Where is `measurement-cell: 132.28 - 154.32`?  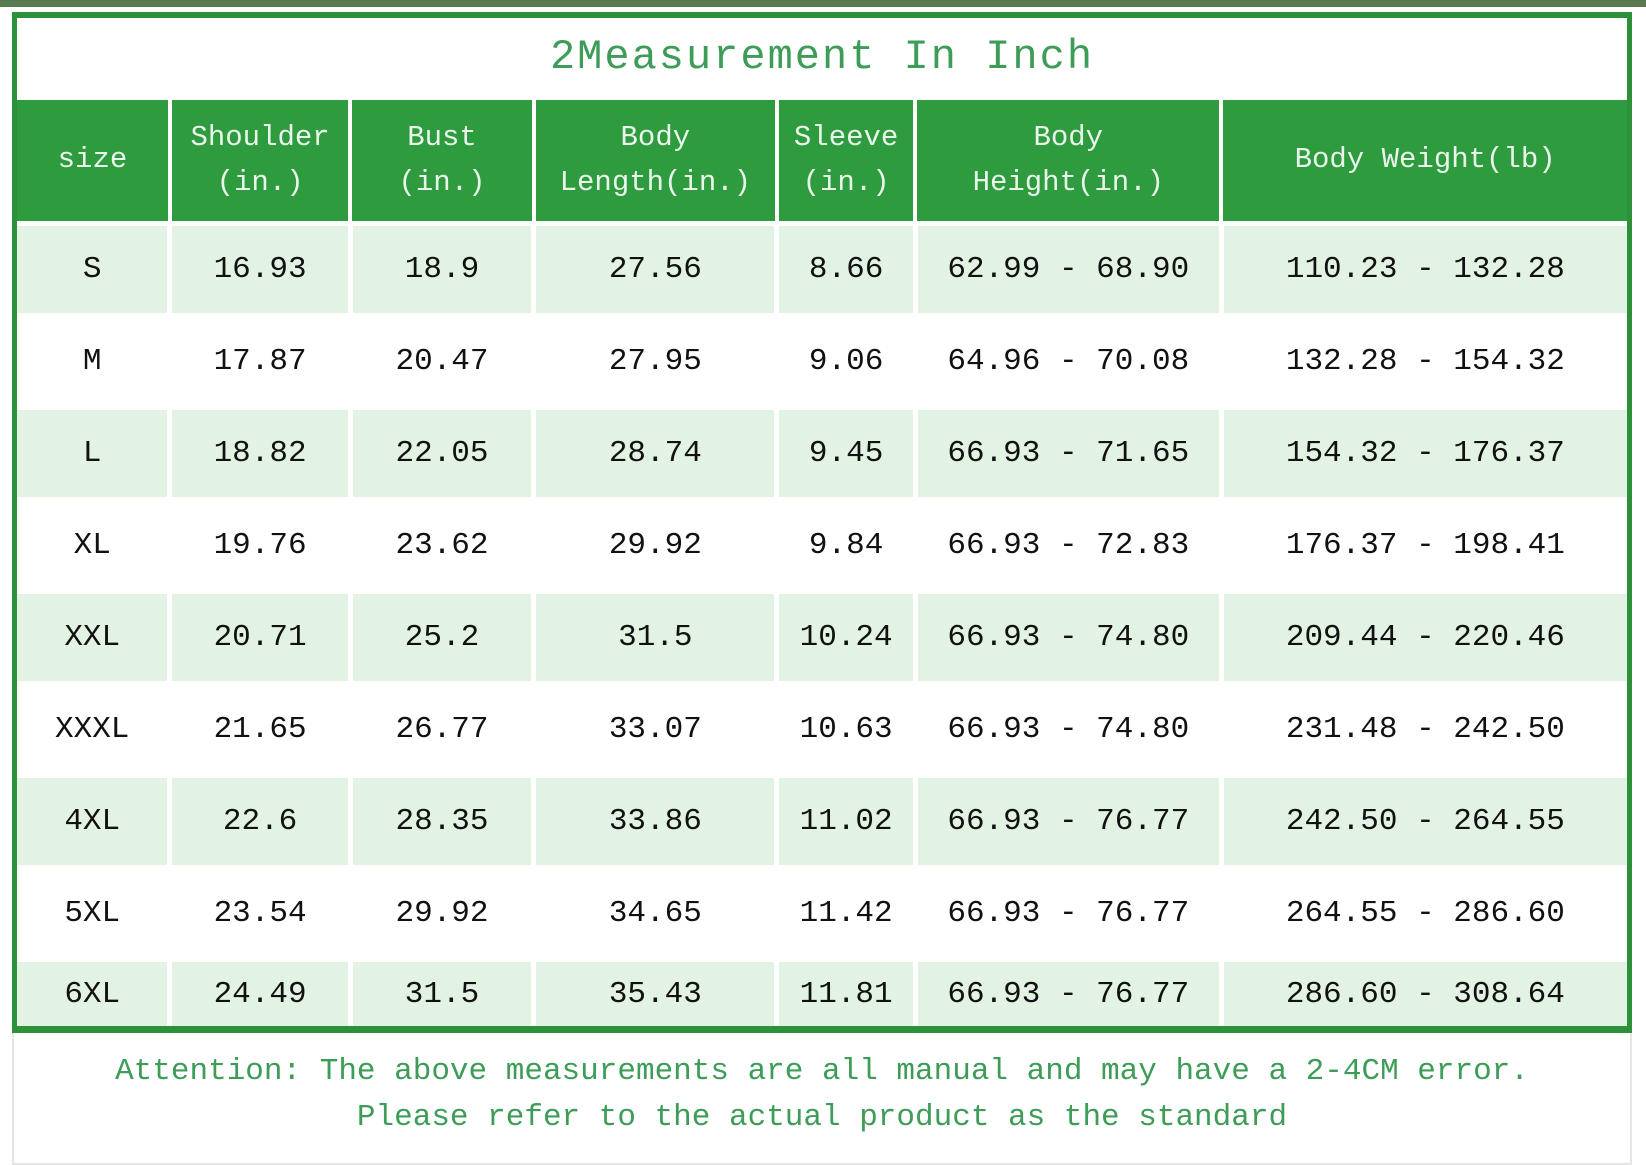 measurement-cell: 132.28 - 154.32 is located at coordinates (1422, 360).